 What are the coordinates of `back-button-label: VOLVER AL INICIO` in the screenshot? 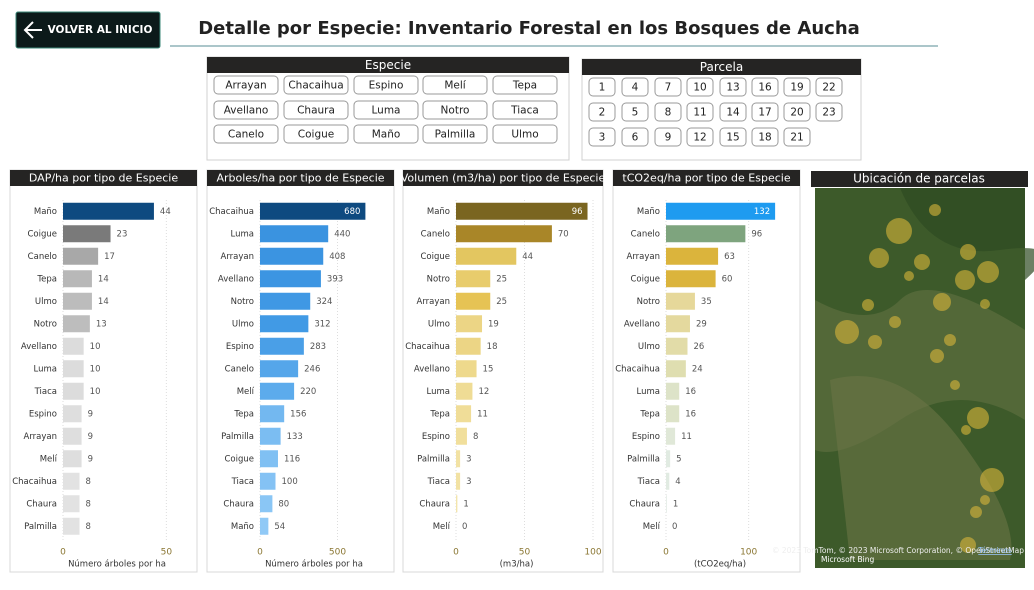 It's located at (100, 30).